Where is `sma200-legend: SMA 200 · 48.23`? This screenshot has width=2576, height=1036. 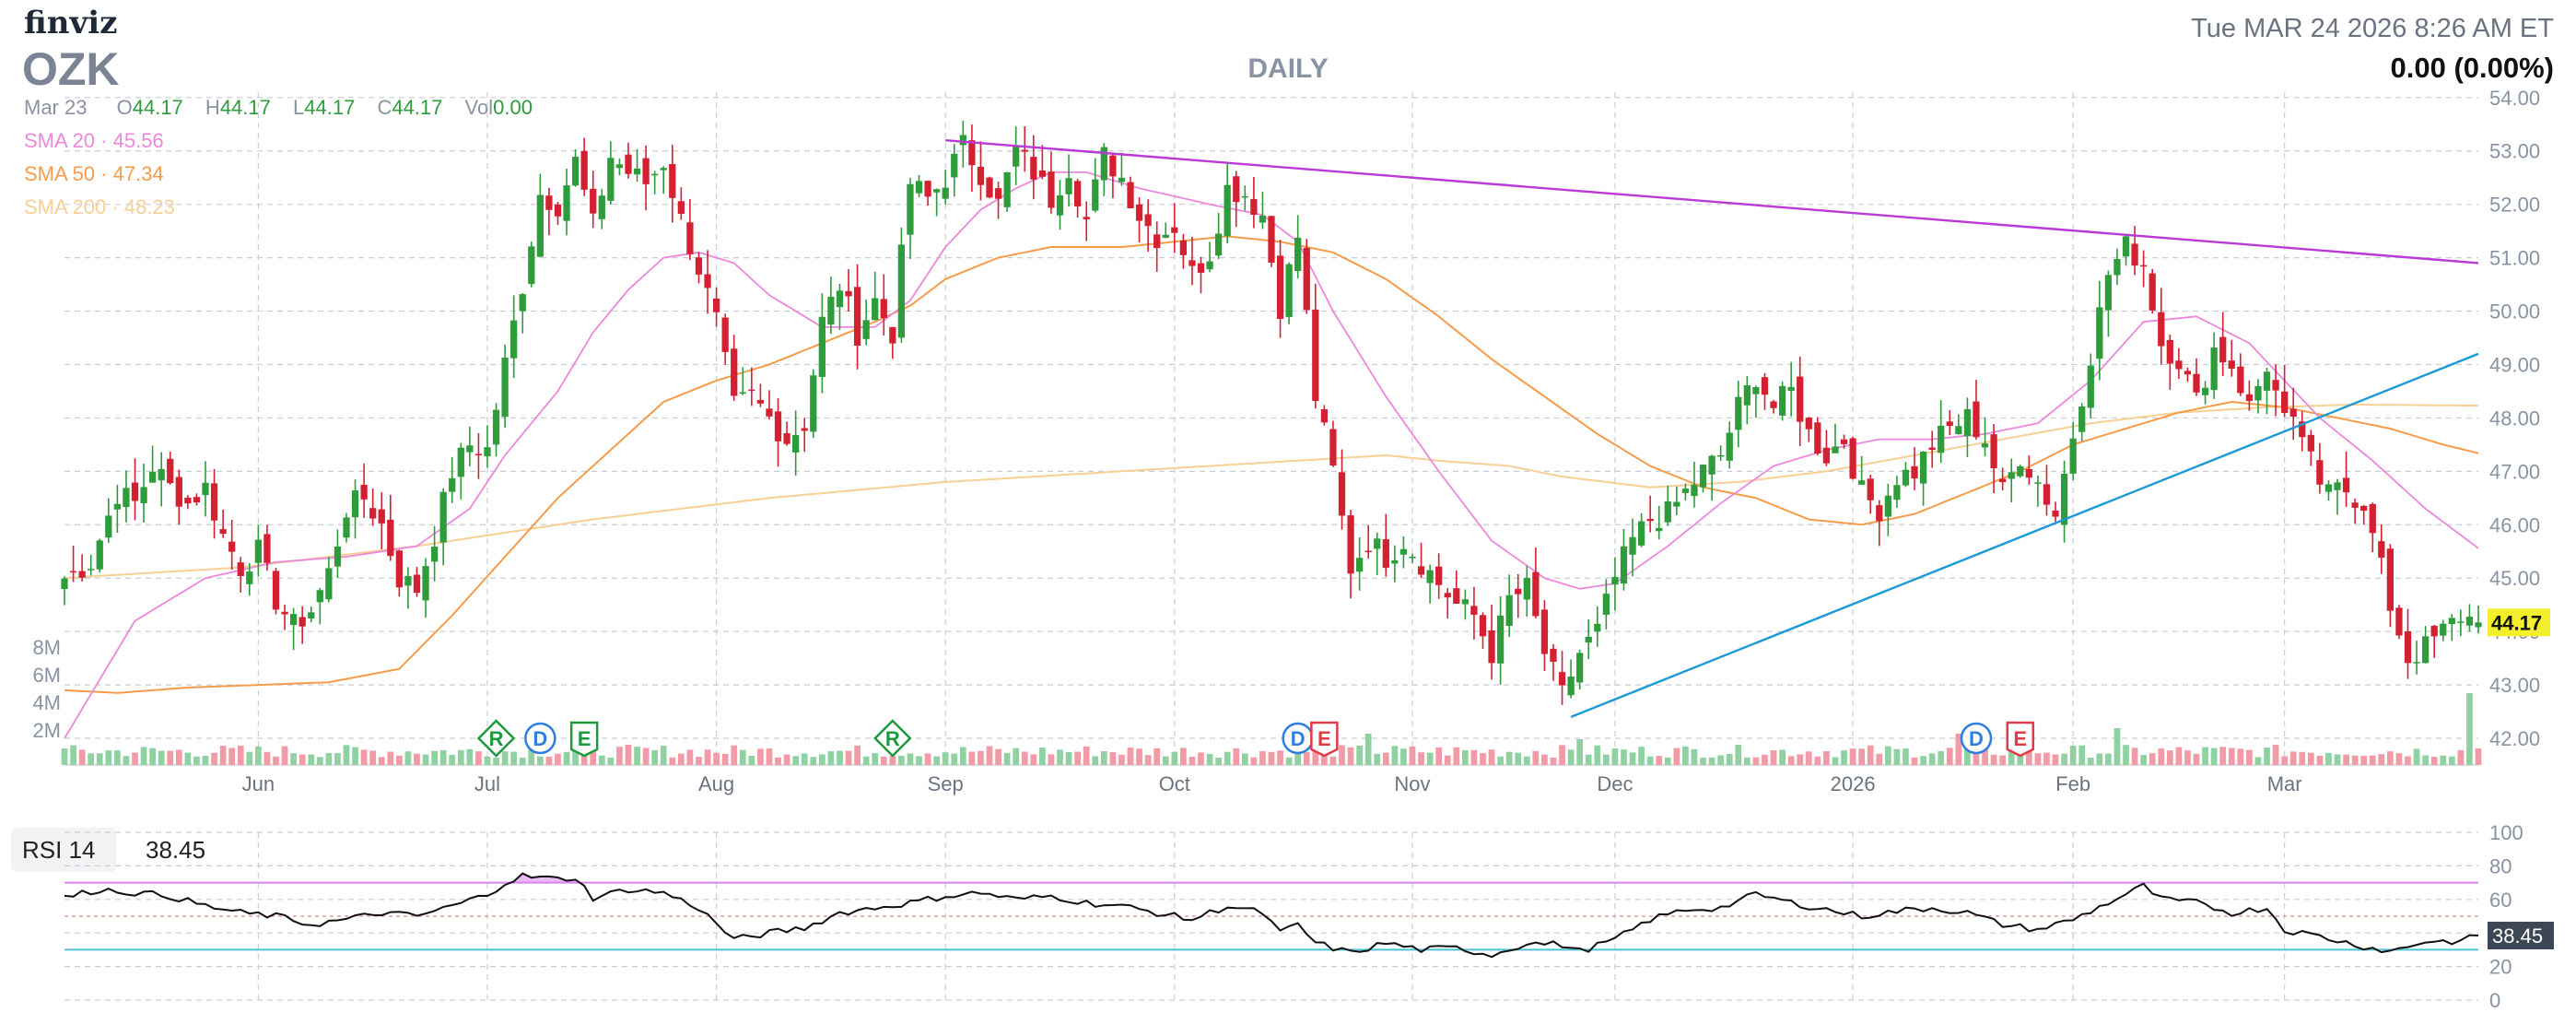
sma200-legend: SMA 200 · 48.23 is located at coordinates (99, 206).